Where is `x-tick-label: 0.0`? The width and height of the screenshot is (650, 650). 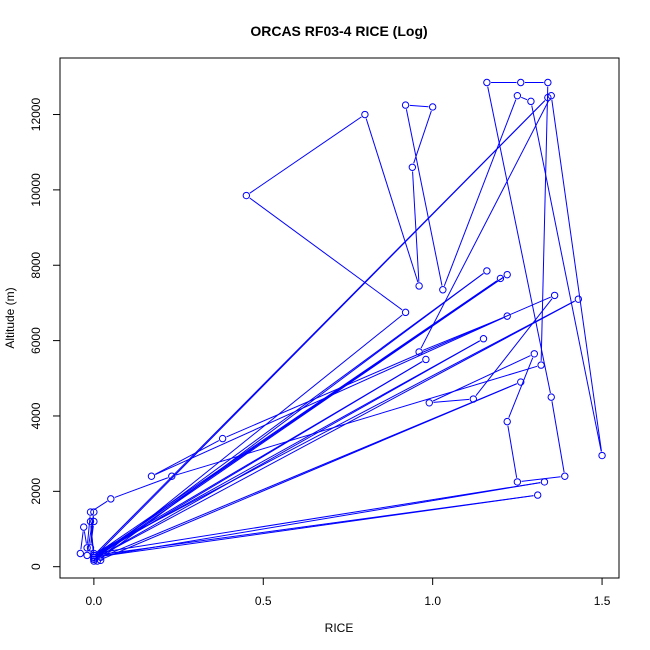 x-tick-label: 0.0 is located at coordinates (94, 601).